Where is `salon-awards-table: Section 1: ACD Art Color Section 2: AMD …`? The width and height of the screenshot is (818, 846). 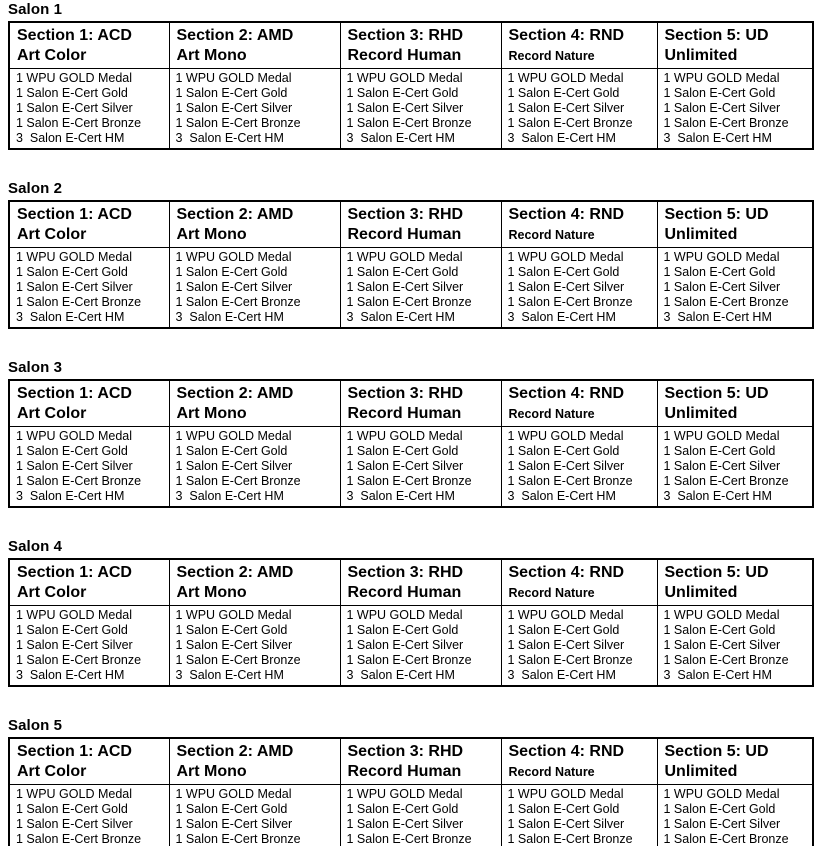
salon-awards-table: Section 1: ACD Art Color Section 2: AMD … is located at coordinates (411, 791).